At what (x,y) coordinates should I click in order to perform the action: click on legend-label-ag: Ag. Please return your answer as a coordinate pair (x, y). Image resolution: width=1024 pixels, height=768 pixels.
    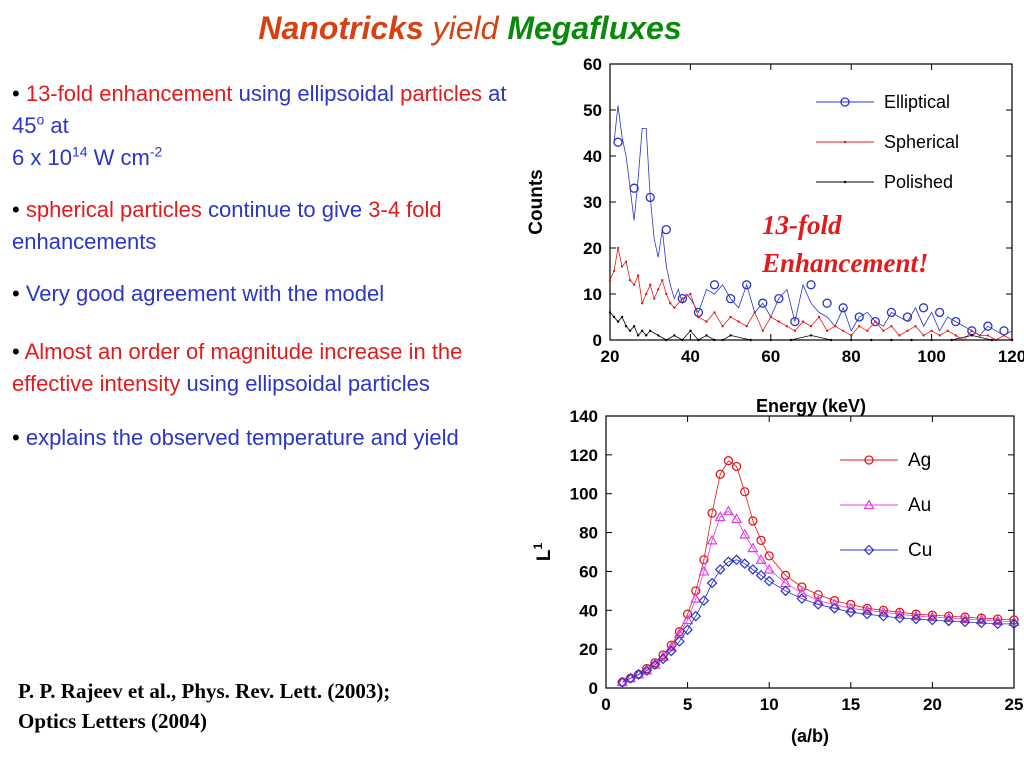
    Looking at the image, I should click on (919, 460).